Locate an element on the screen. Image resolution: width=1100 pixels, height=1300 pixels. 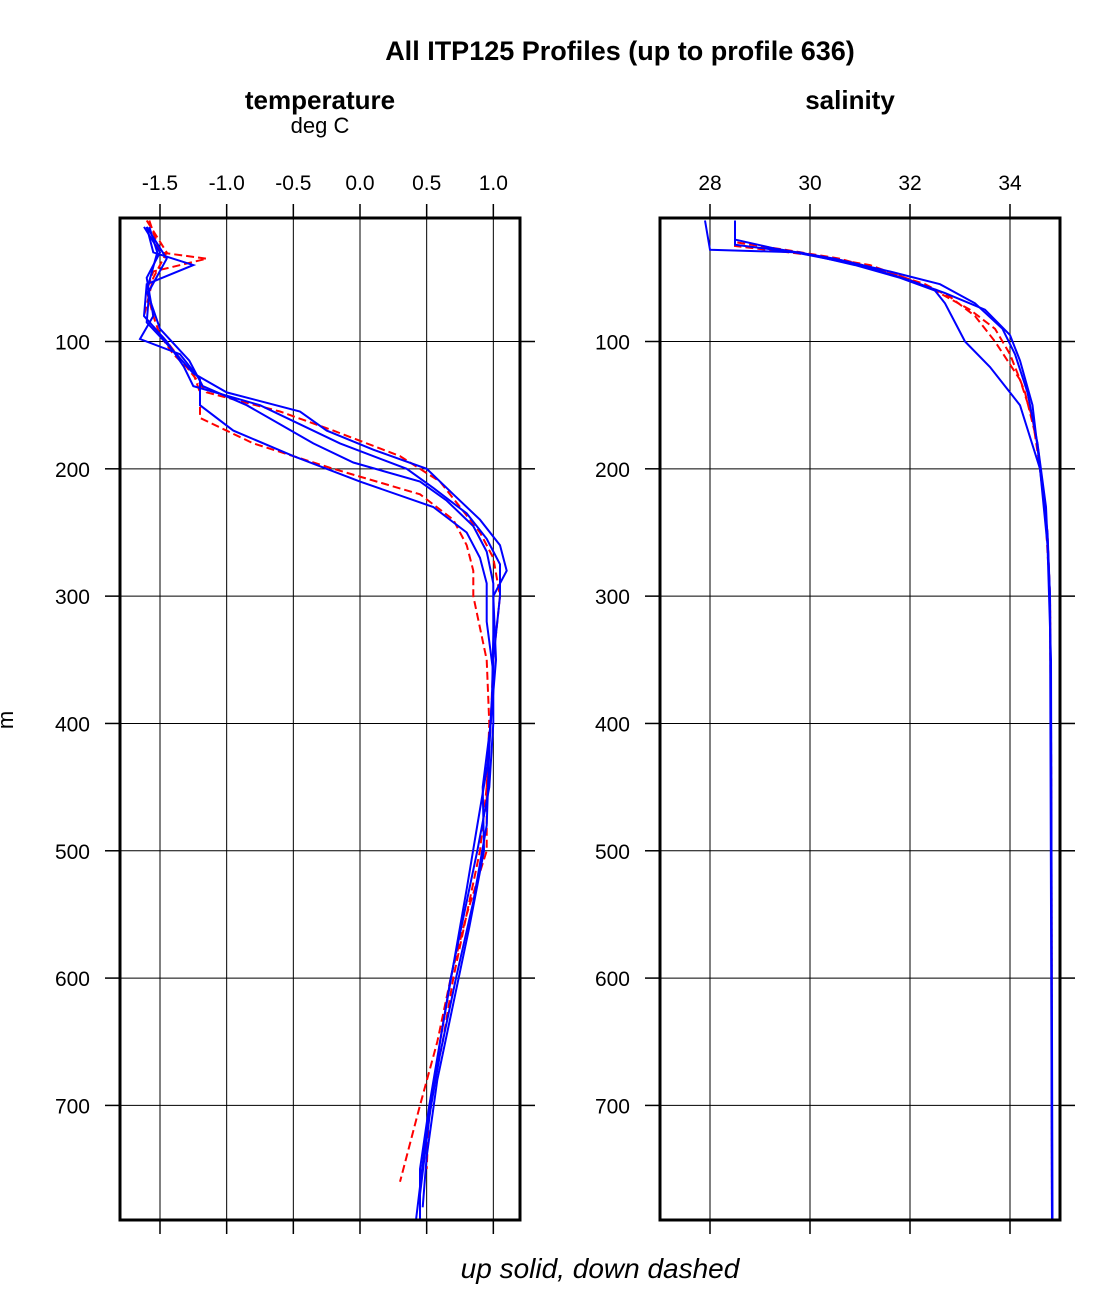
salinity-x-tick-label: 30 is located at coordinates (809, 183).